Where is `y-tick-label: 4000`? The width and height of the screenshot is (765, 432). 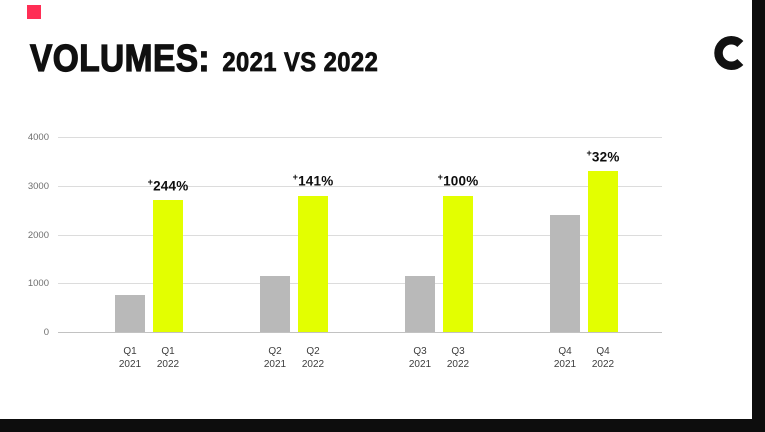
y-tick-label: 4000 is located at coordinates (38, 137).